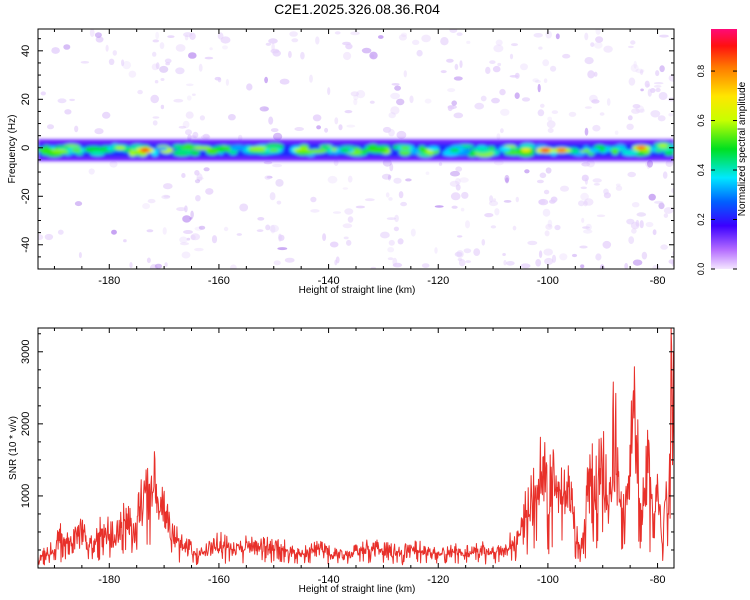  I want to click on hotspot, so click(545, 150).